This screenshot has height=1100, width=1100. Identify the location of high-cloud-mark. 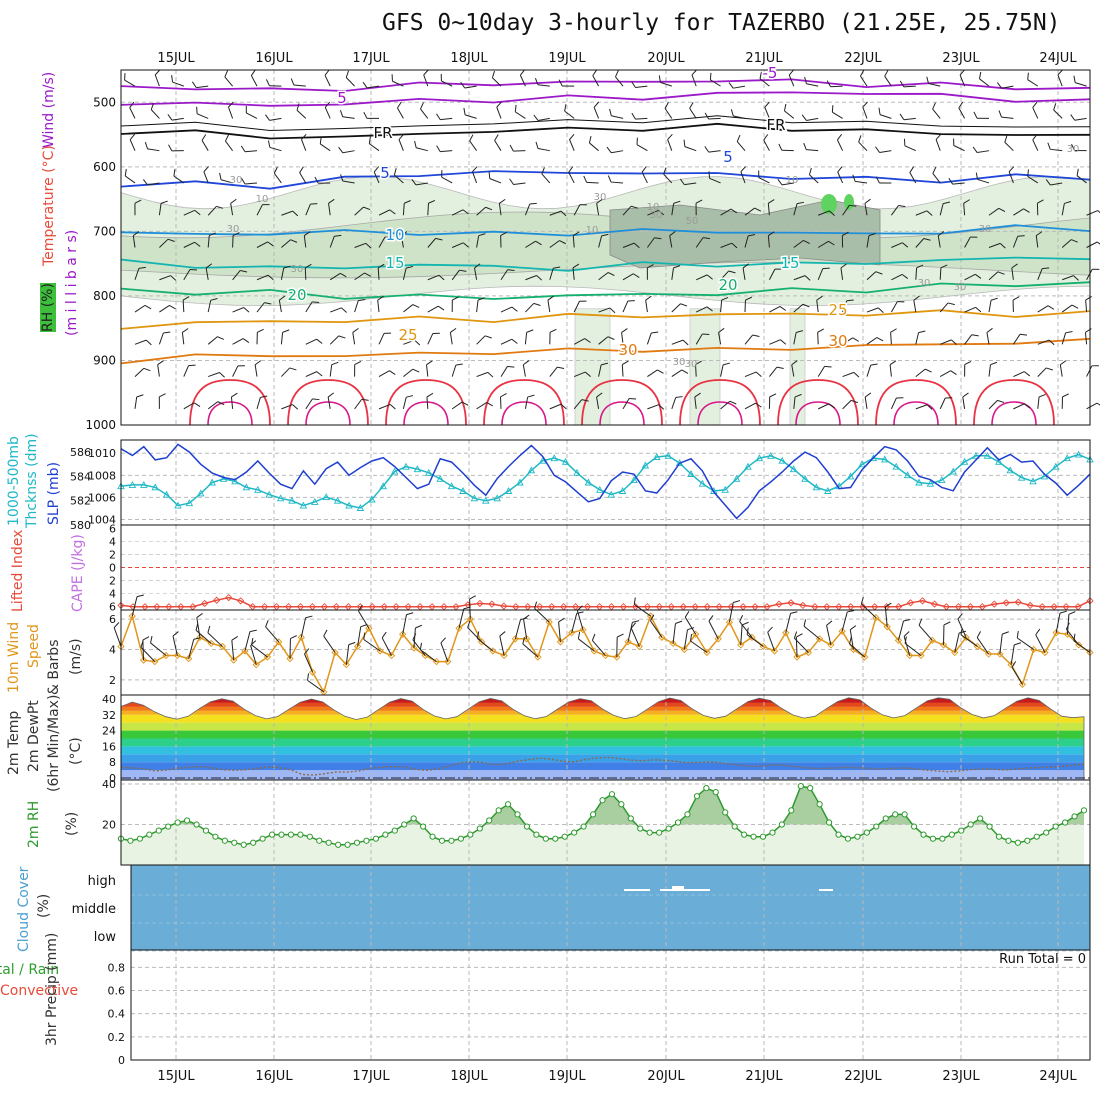
(637, 890).